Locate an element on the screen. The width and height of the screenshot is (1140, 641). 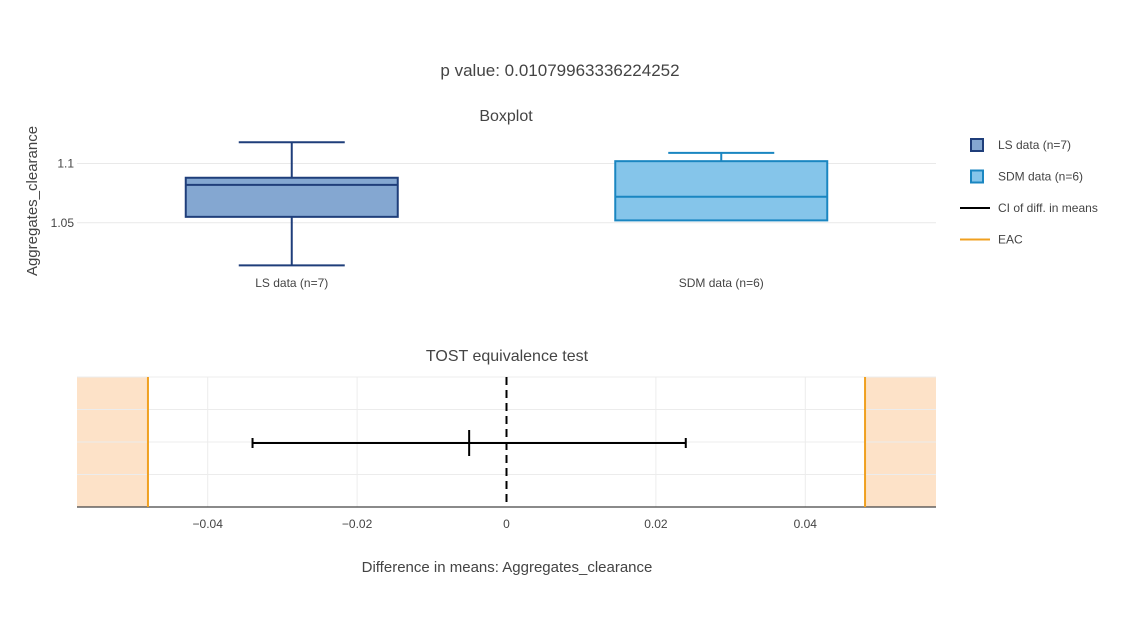
boxplot-x-tick-label: LS data (n=7) is located at coordinates (291, 283).